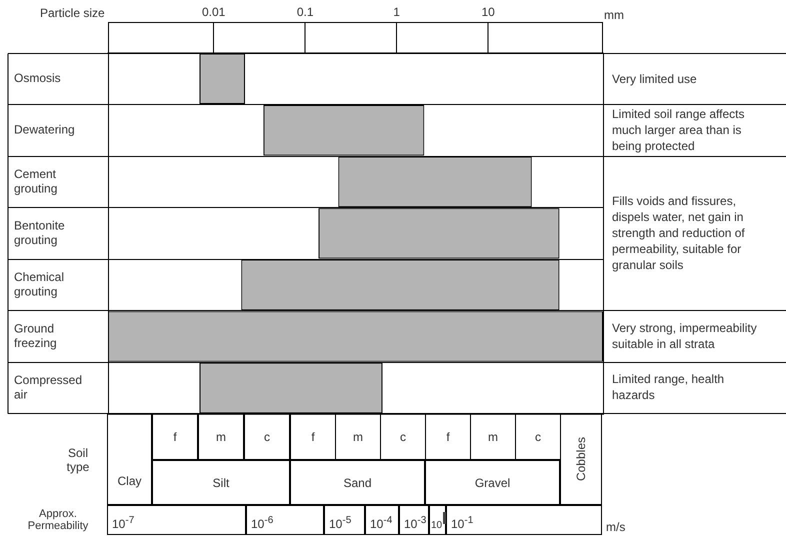 The width and height of the screenshot is (786, 540). Describe the element at coordinates (381, 523) in the screenshot. I see `text: 10$^{-4}$` at that location.